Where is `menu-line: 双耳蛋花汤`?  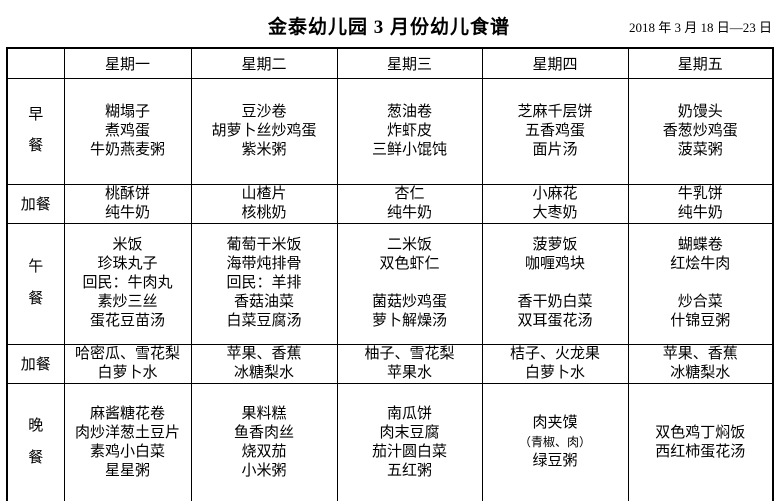
menu-line: 双耳蛋花汤 is located at coordinates (555, 321).